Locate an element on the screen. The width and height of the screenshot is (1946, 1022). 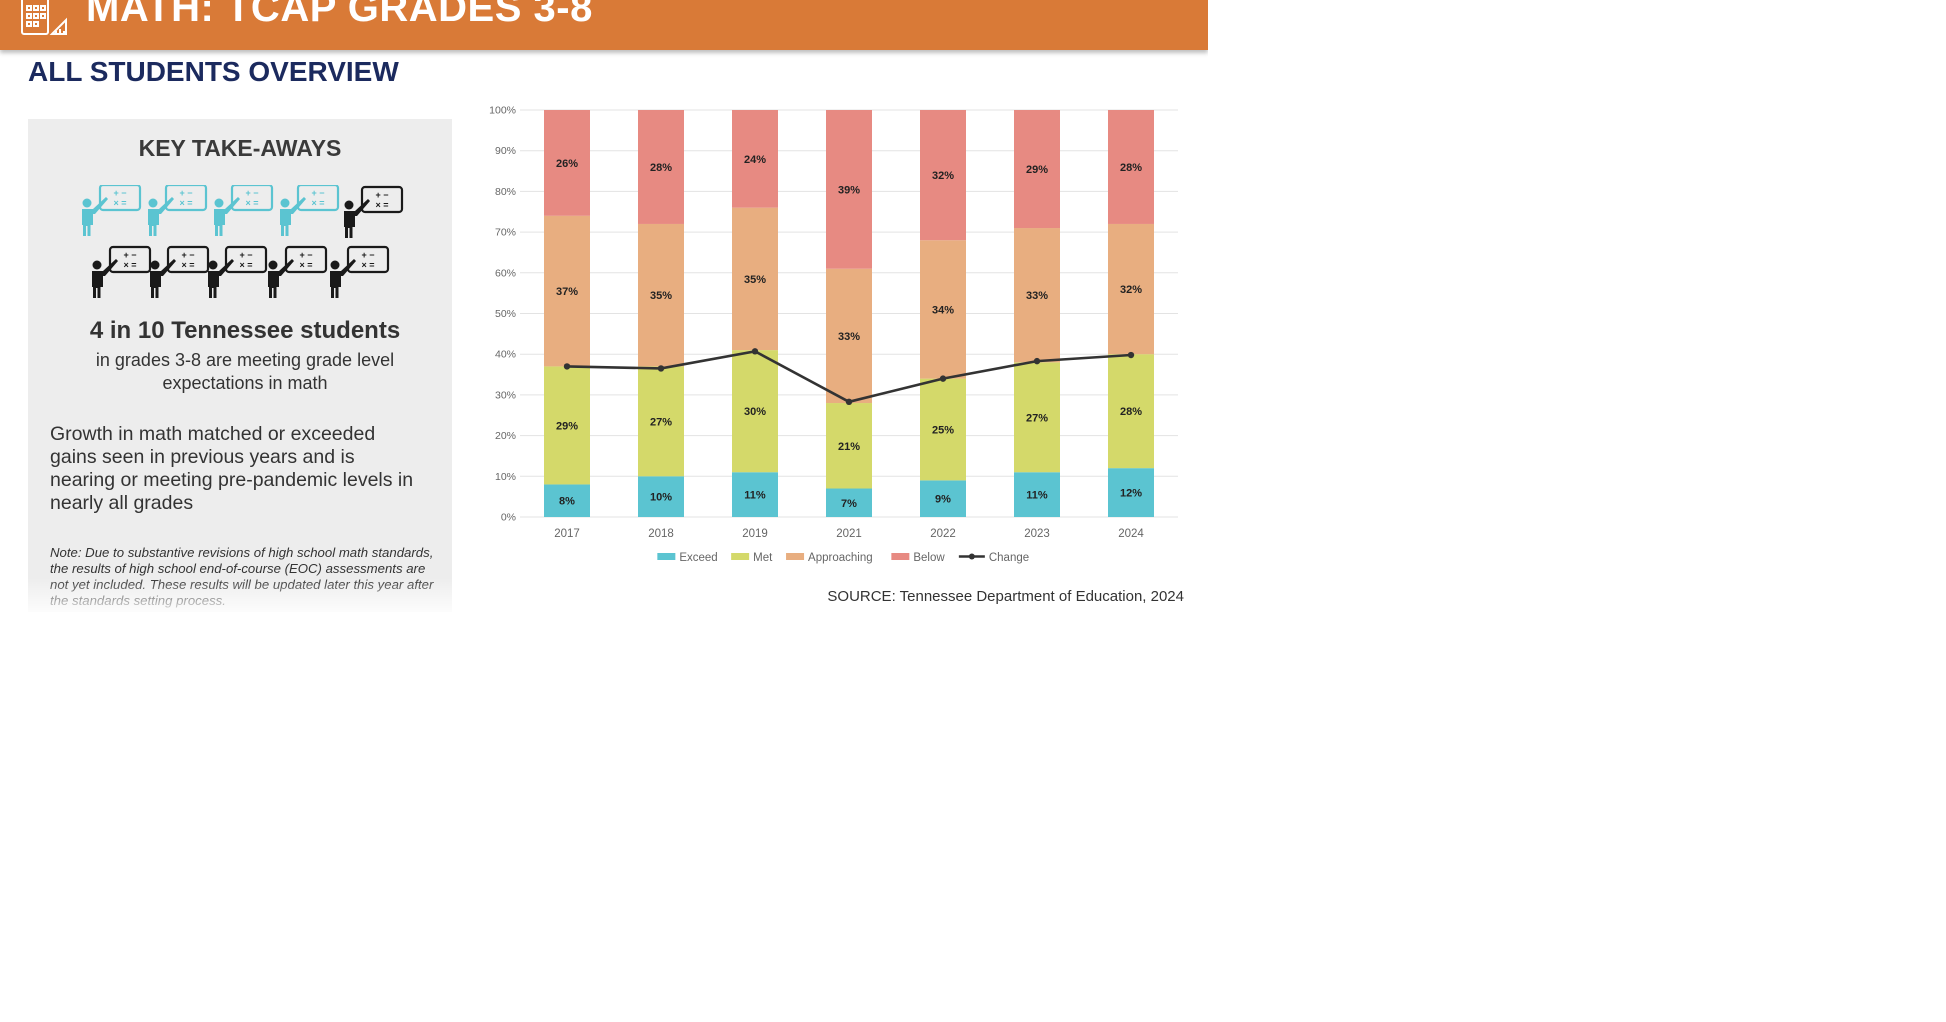
data-label-met: 25% is located at coordinates (943, 430).